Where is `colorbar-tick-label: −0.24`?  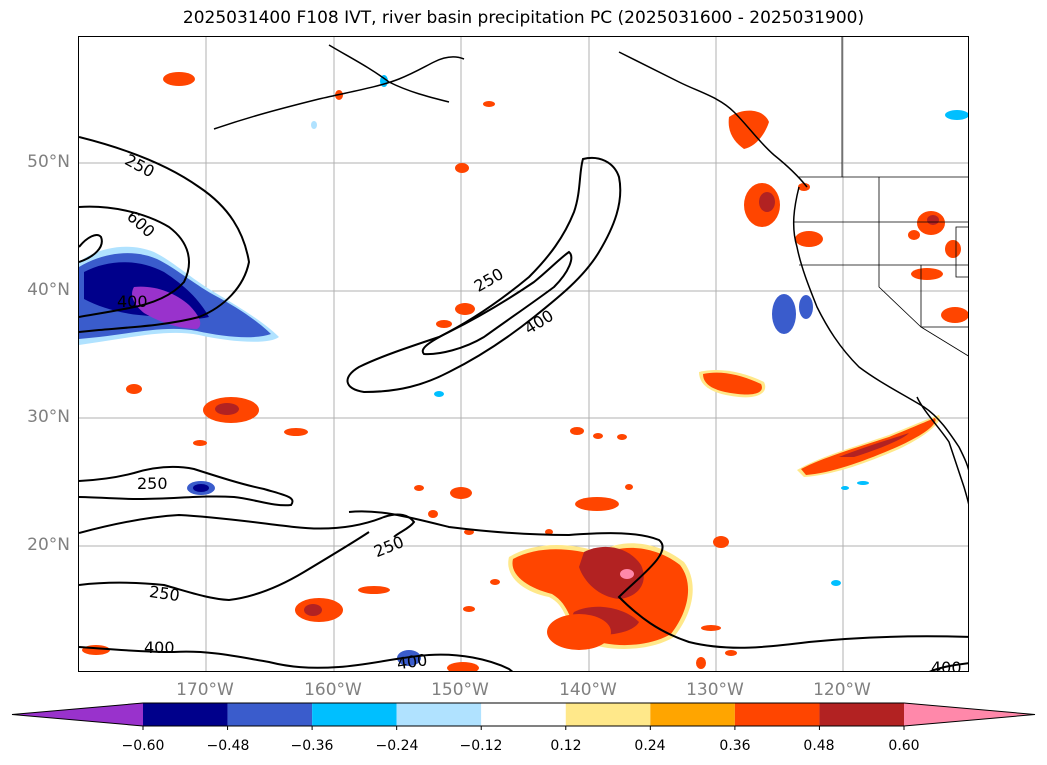 colorbar-tick-label: −0.24 is located at coordinates (397, 746).